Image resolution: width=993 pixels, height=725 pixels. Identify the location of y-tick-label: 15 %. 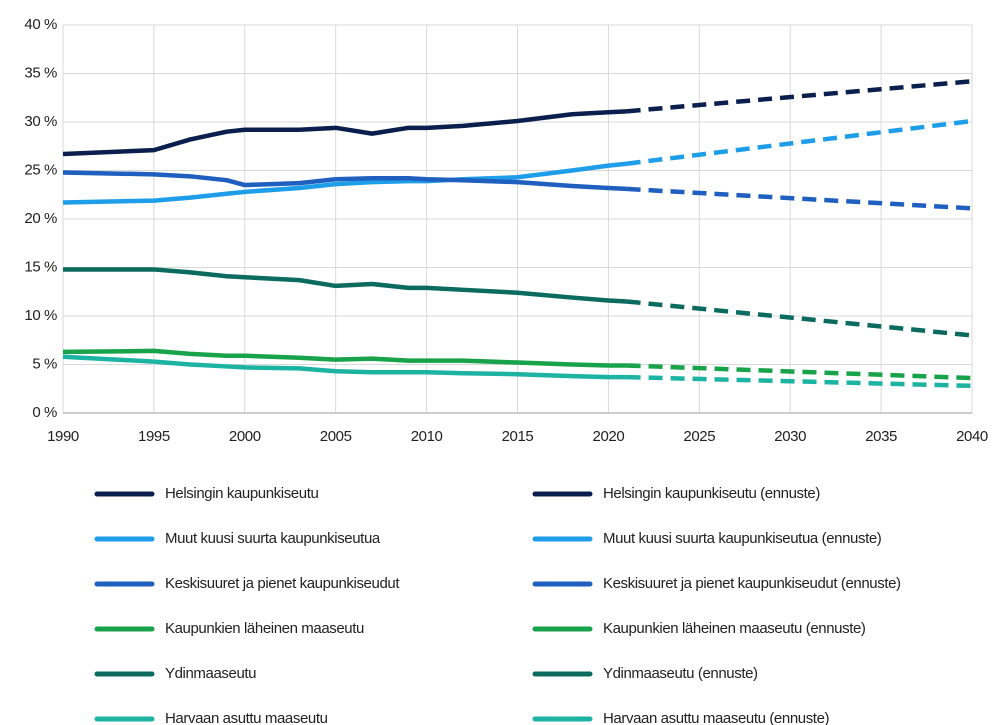
(40, 266).